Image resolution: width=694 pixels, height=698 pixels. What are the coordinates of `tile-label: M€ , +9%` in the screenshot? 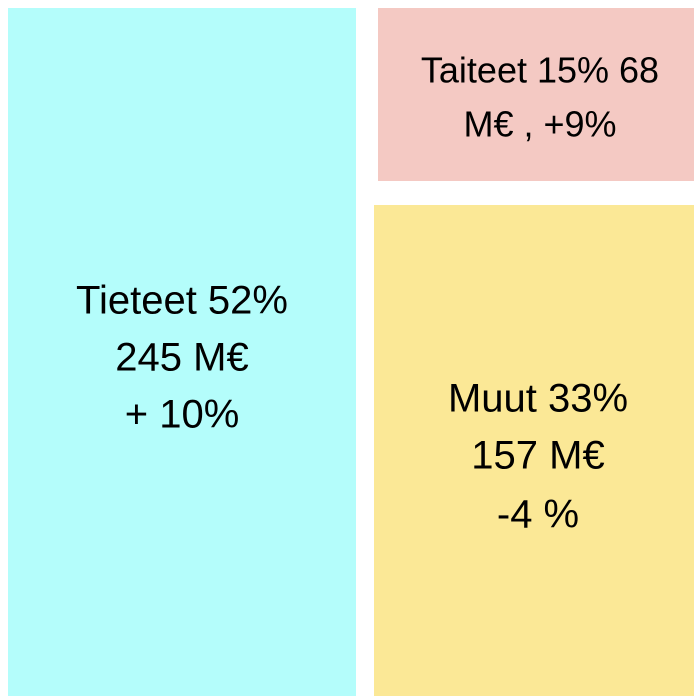 It's located at (539, 124).